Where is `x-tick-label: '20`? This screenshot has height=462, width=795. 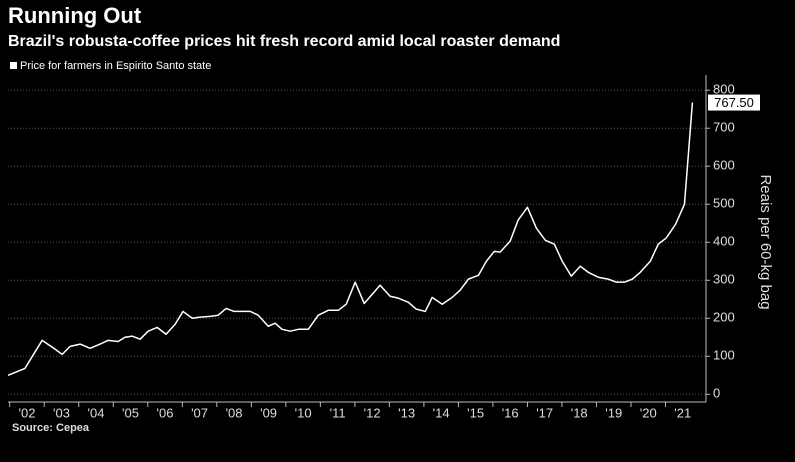 x-tick-label: '20 is located at coordinates (648, 412).